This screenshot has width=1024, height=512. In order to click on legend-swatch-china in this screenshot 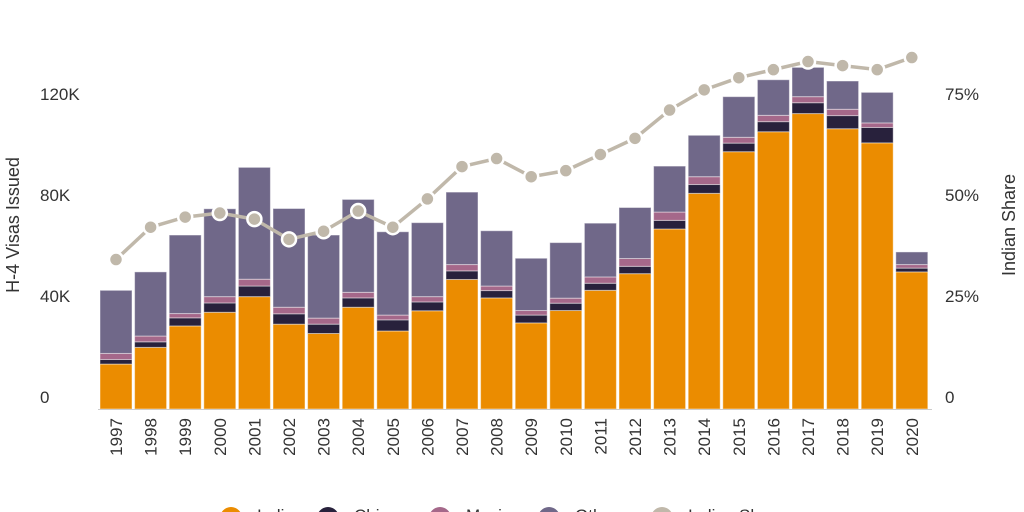, I will do `click(328, 509)`.